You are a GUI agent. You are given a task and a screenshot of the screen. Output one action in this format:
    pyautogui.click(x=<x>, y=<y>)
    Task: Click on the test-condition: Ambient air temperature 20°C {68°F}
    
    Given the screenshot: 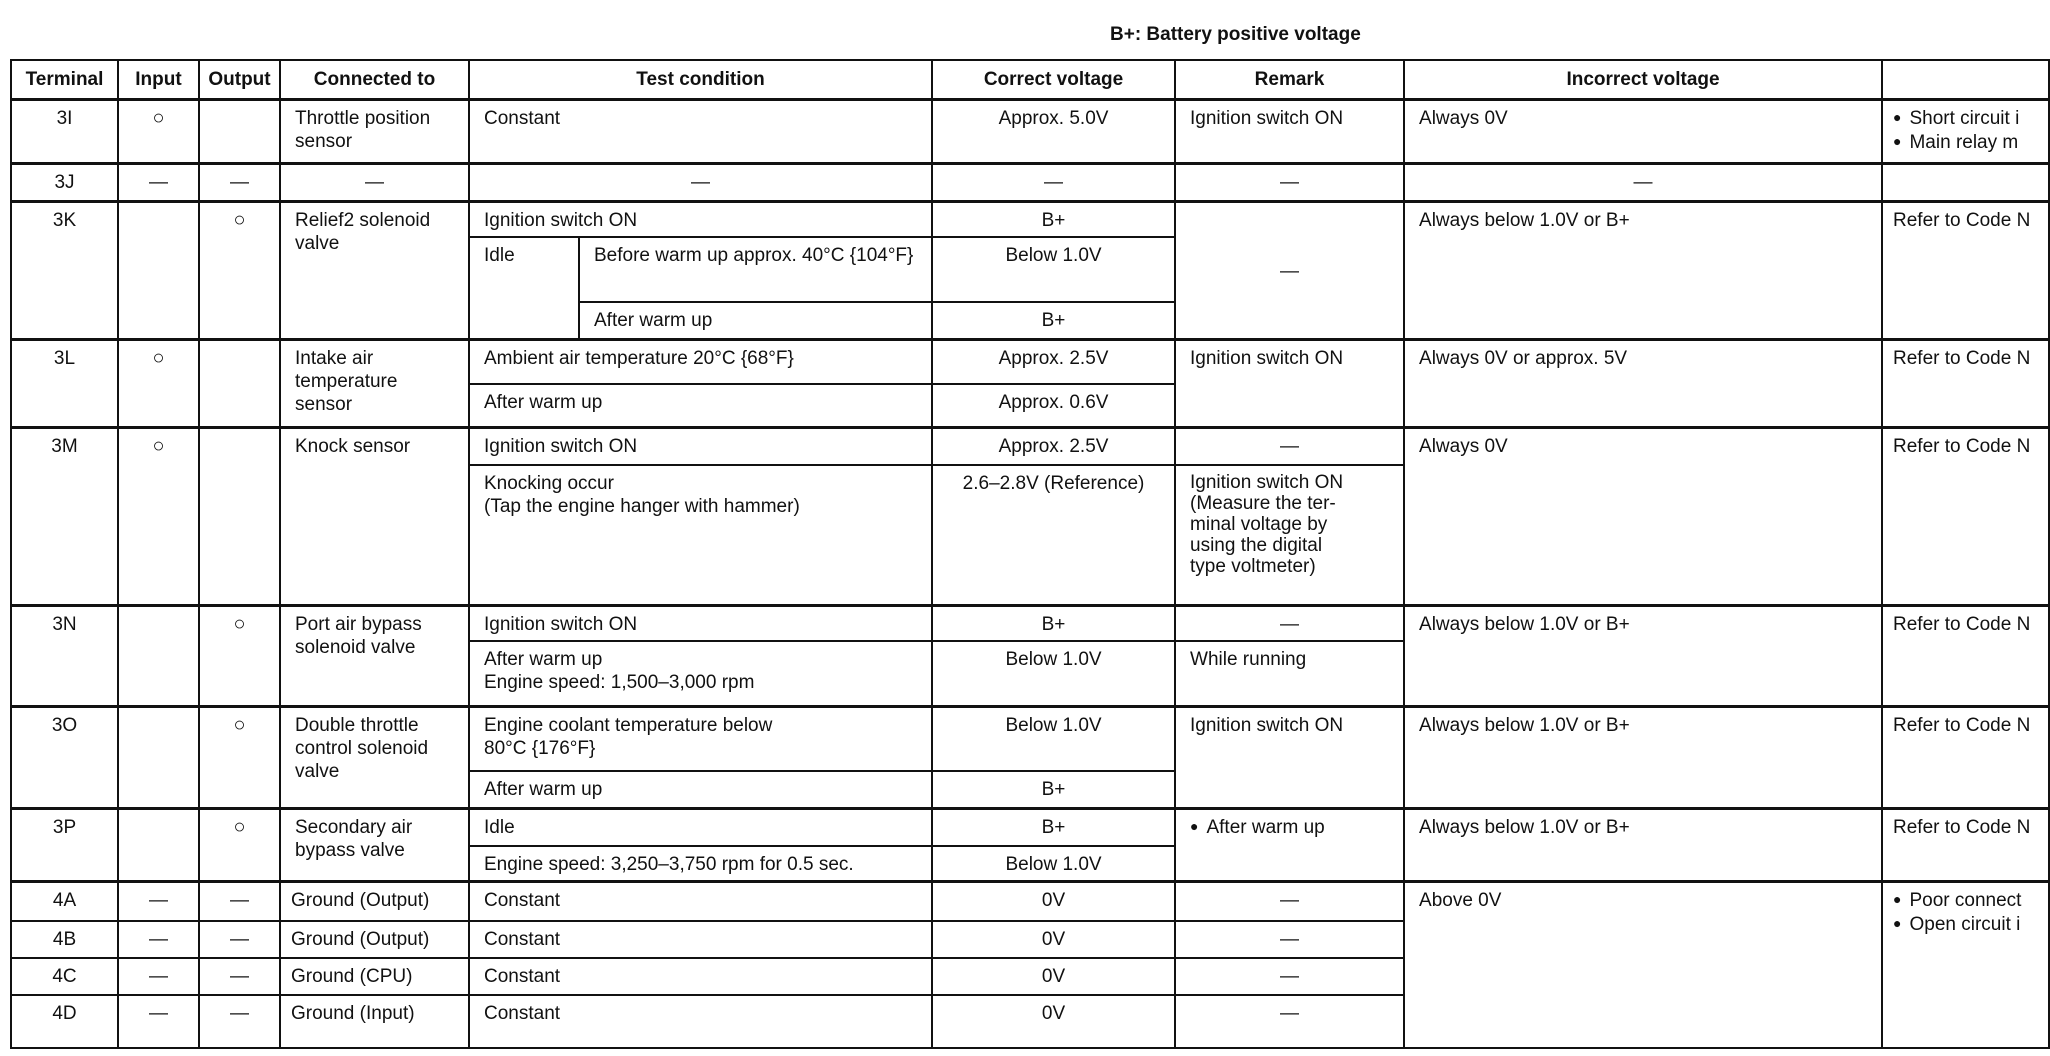 What is the action you would take?
    pyautogui.click(x=700, y=361)
    